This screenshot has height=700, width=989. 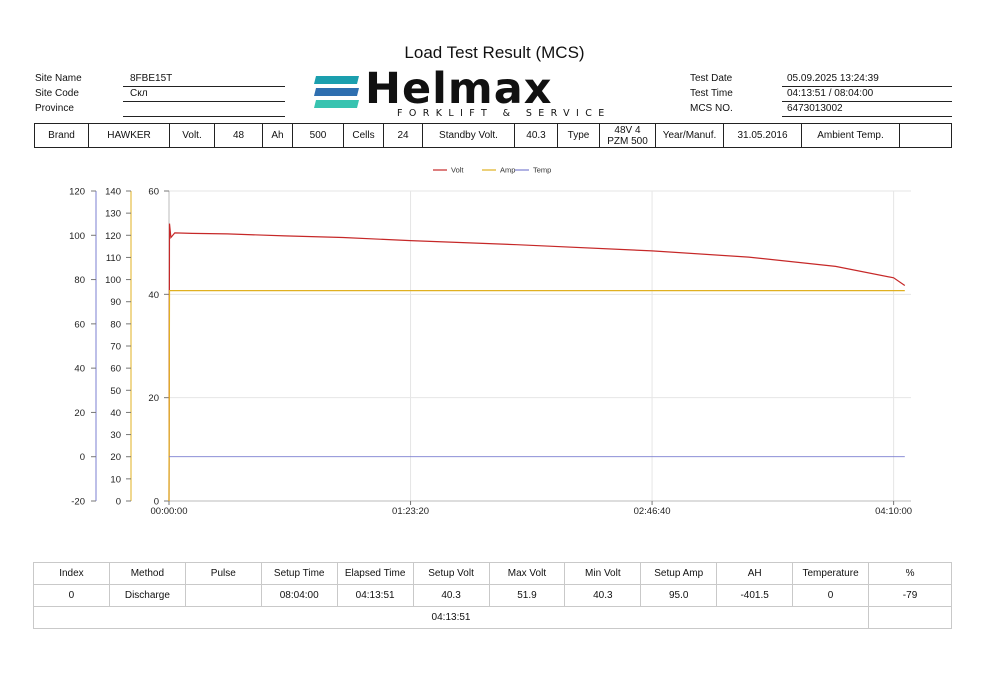 What do you see at coordinates (815, 108) in the screenshot?
I see `mcs-no-value: 6473013002` at bounding box center [815, 108].